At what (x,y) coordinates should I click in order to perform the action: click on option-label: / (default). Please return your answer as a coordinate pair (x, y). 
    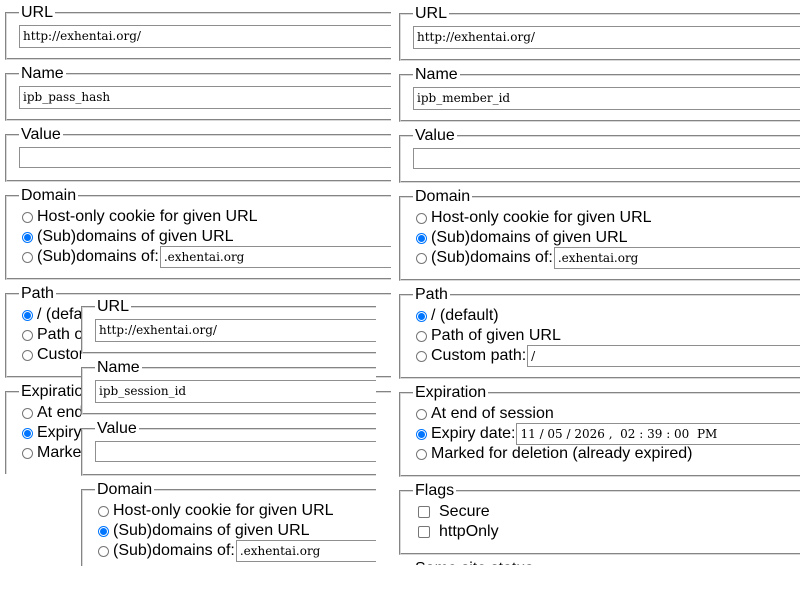
    Looking at the image, I should click on (465, 315).